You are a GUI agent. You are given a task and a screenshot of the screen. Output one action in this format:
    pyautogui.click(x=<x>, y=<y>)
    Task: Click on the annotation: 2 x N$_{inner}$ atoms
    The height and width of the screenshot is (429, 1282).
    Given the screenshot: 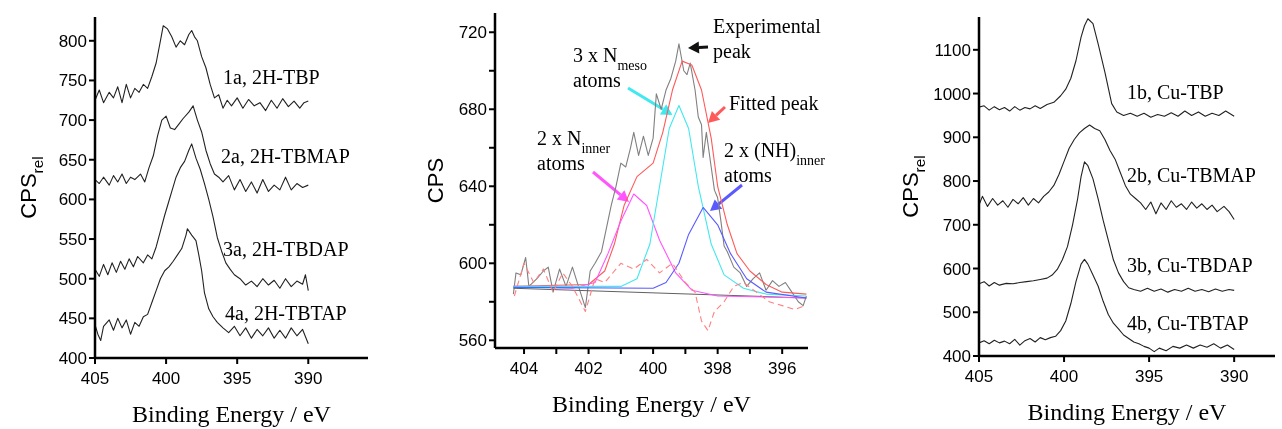 What is the action you would take?
    pyautogui.click(x=574, y=150)
    